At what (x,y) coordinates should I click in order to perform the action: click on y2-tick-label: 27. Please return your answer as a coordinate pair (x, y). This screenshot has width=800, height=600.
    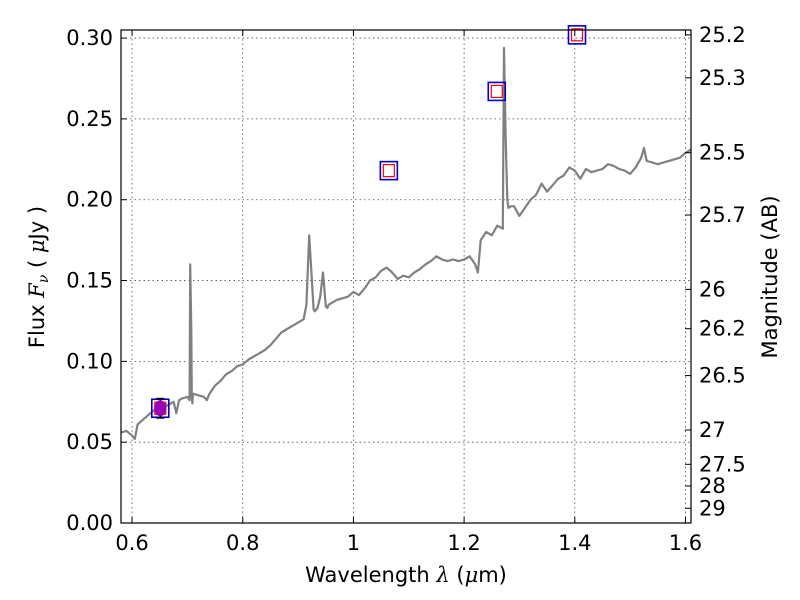
    Looking at the image, I should click on (712, 430).